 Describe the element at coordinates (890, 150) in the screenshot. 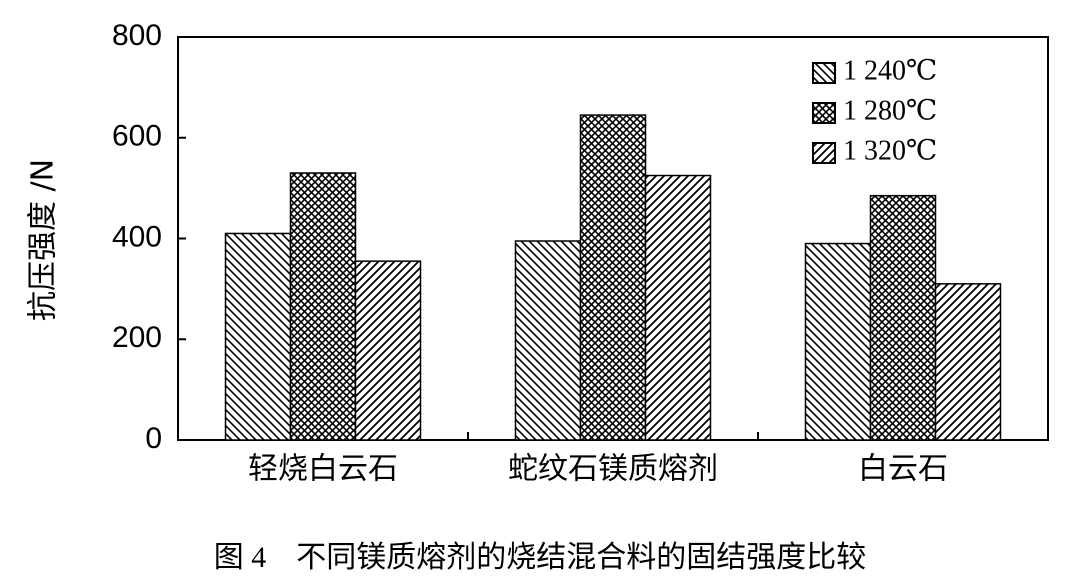

I see `legend-label: 1 320℃` at that location.